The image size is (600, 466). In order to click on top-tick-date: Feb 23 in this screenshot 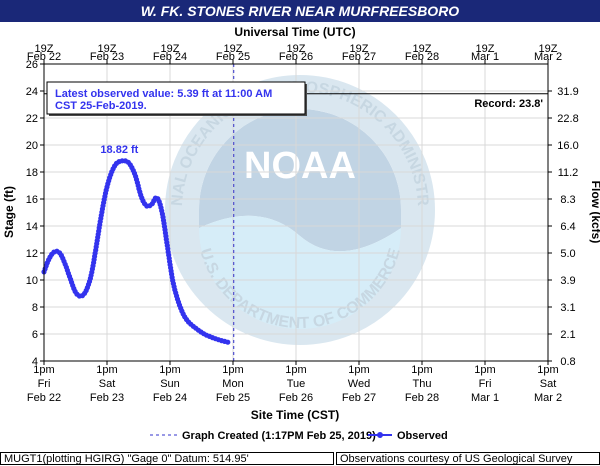, I will do `click(107, 57)`.